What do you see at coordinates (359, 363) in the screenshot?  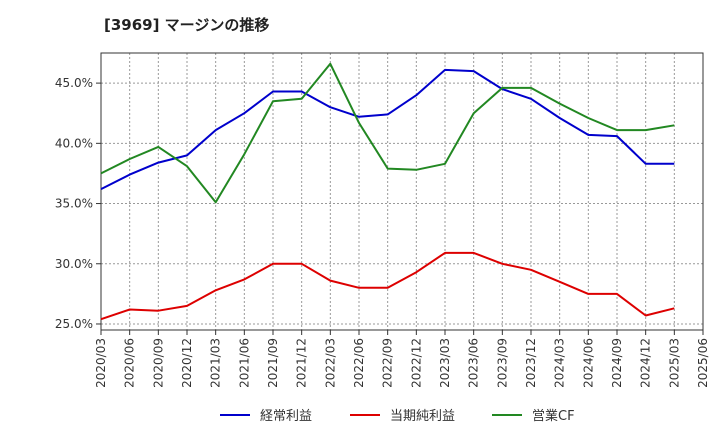 I see `x-tick-label: 2022/06` at bounding box center [359, 363].